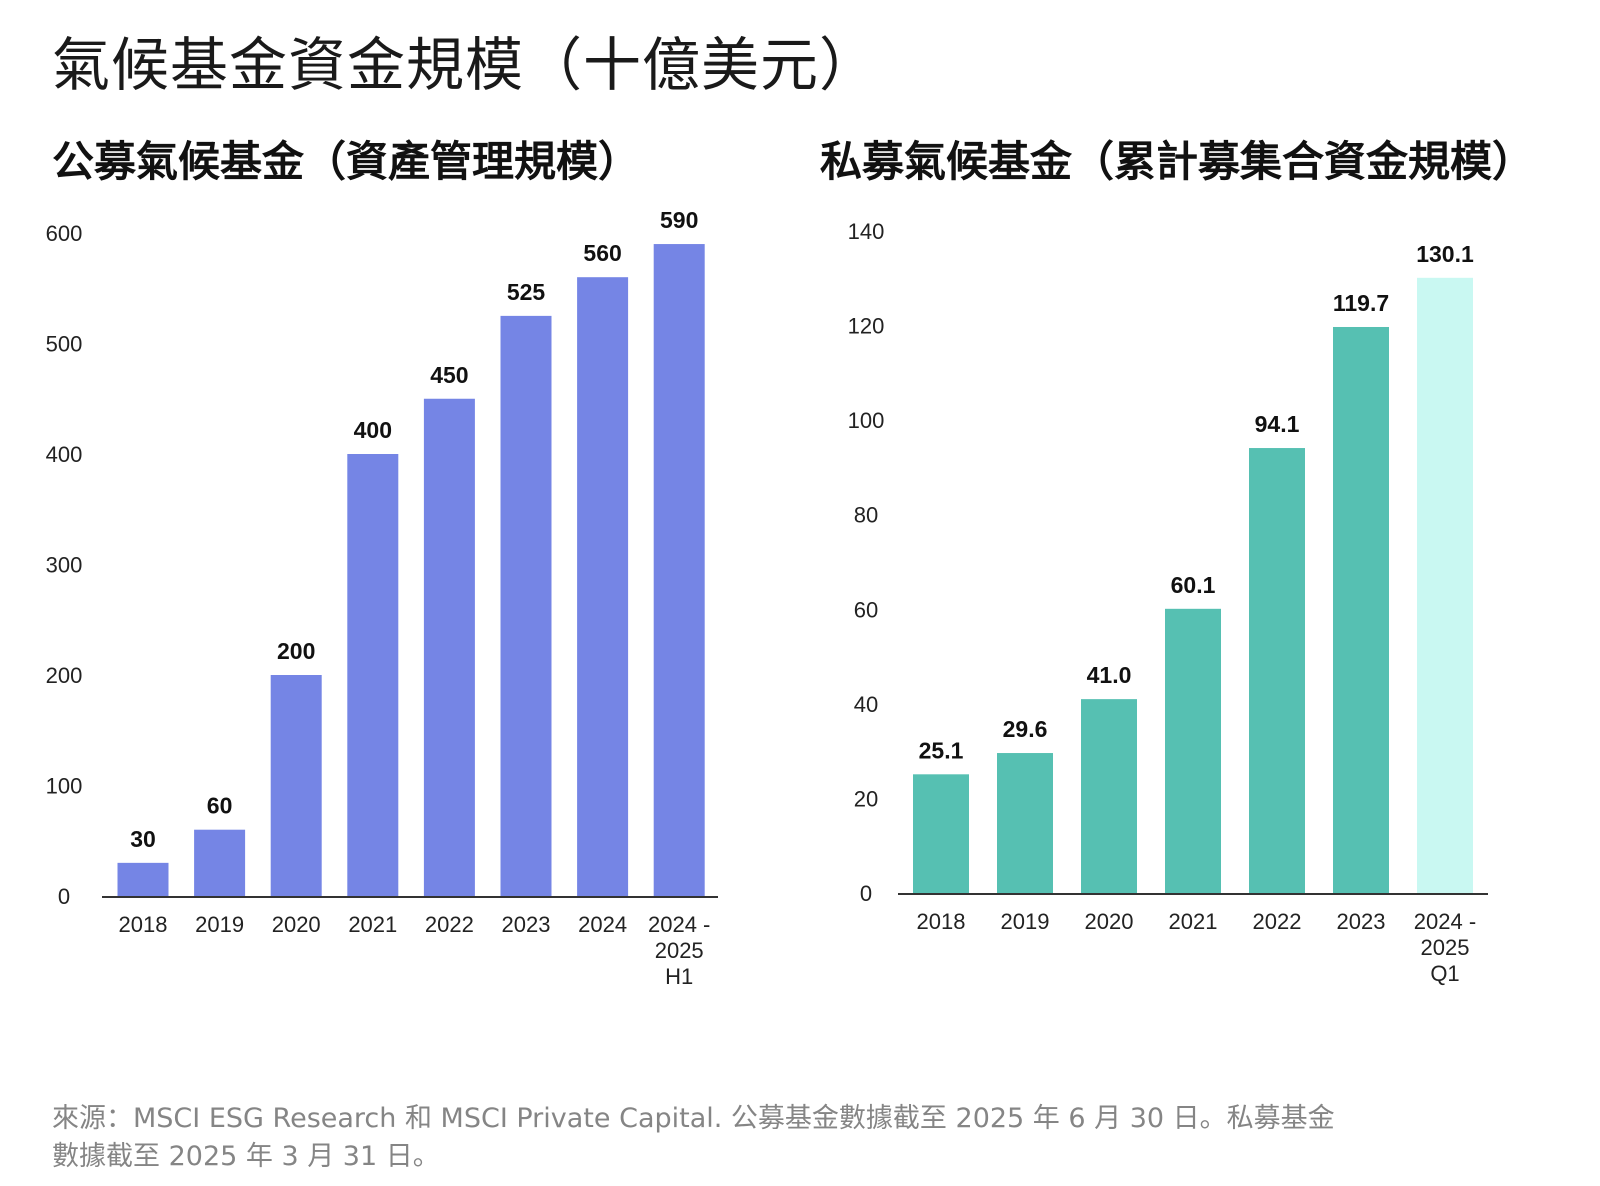 This screenshot has width=1600, height=1186. Describe the element at coordinates (866, 704) in the screenshot. I see `y-tick-label: 40` at that location.